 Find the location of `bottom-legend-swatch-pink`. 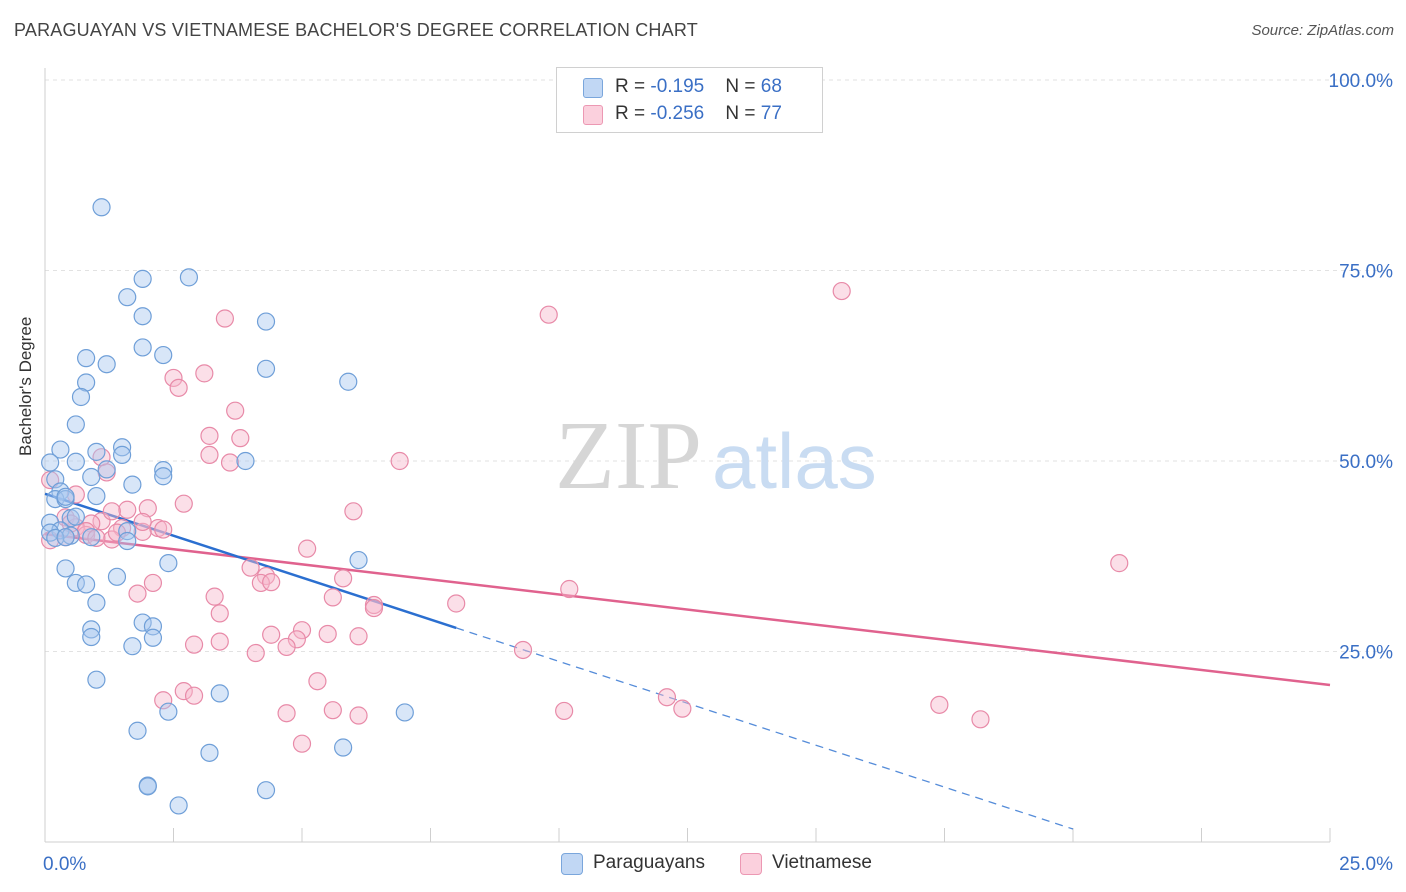

bottom-legend-swatch-pink is located at coordinates (751, 864).